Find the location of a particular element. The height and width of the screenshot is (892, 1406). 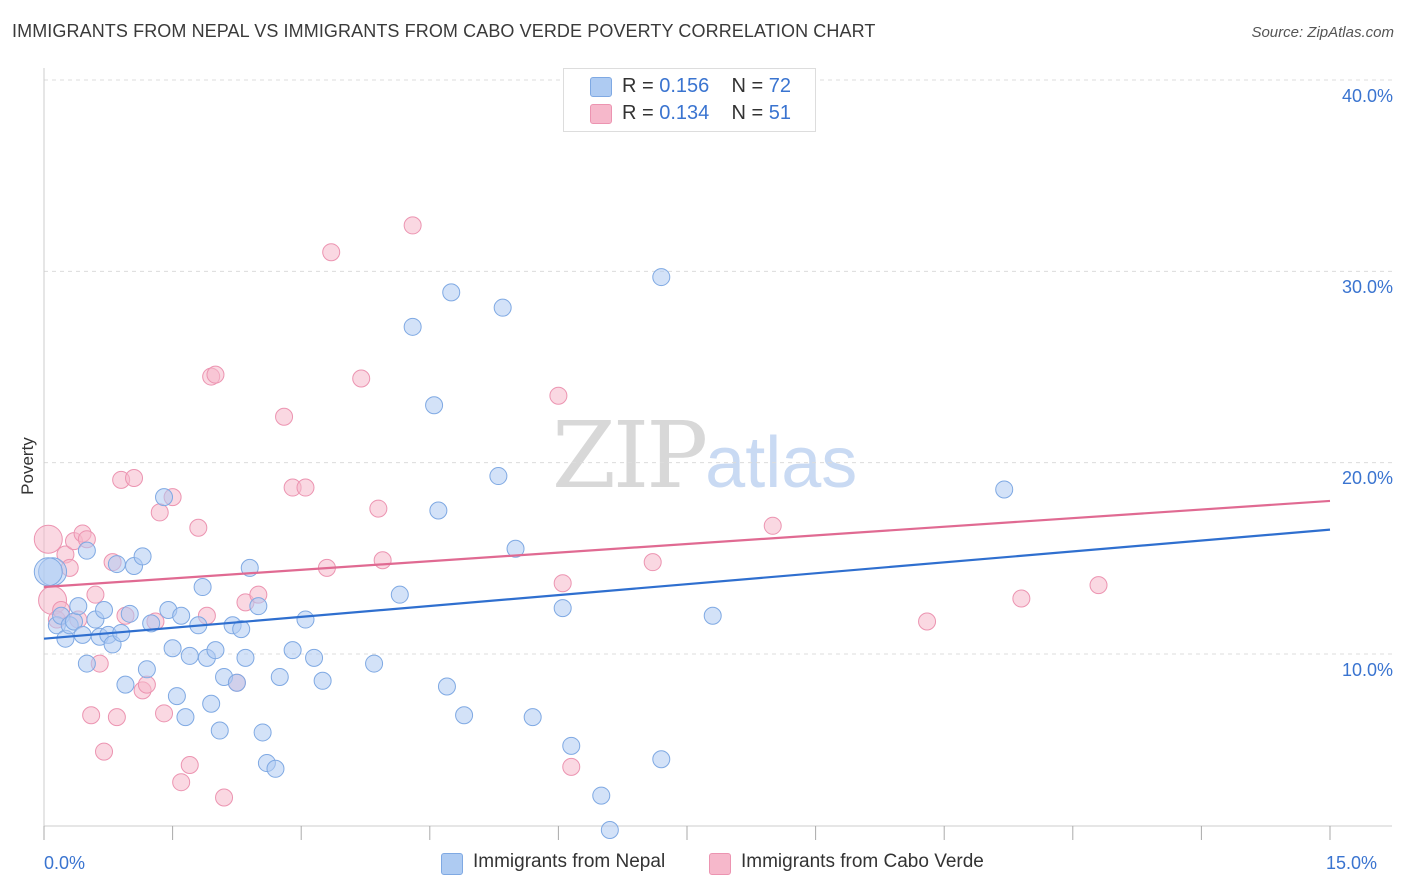

y-tick-label-40: 40.0% is located at coordinates (1367, 96).